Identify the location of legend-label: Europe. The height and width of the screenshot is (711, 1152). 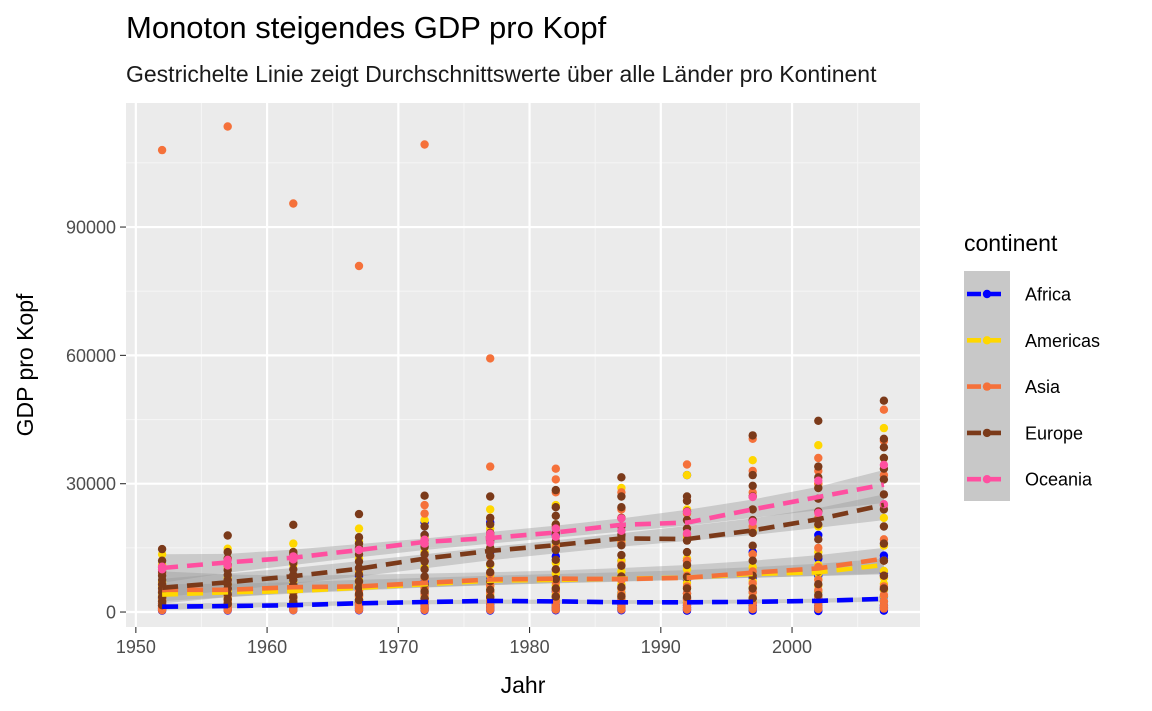
(1054, 433).